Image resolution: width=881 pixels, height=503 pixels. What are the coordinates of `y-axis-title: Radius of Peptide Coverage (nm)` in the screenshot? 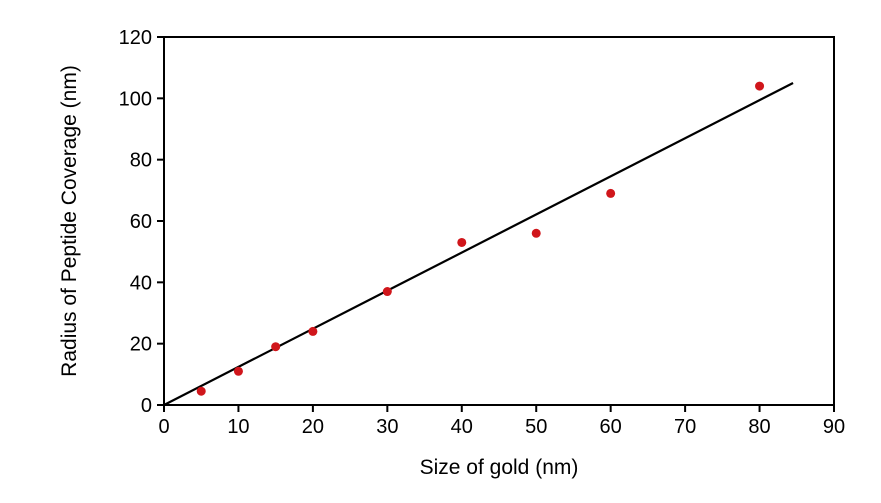 It's located at (69, 221).